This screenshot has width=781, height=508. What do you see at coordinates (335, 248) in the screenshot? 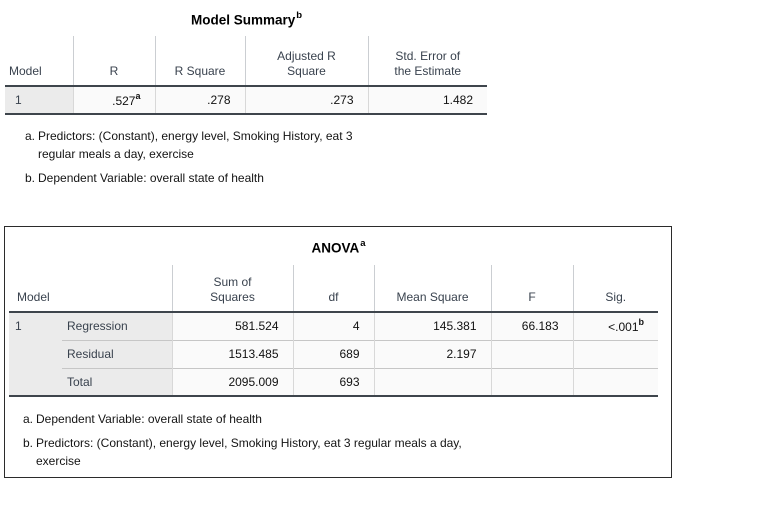
I see `anova-title-text: ANOVA` at bounding box center [335, 248].